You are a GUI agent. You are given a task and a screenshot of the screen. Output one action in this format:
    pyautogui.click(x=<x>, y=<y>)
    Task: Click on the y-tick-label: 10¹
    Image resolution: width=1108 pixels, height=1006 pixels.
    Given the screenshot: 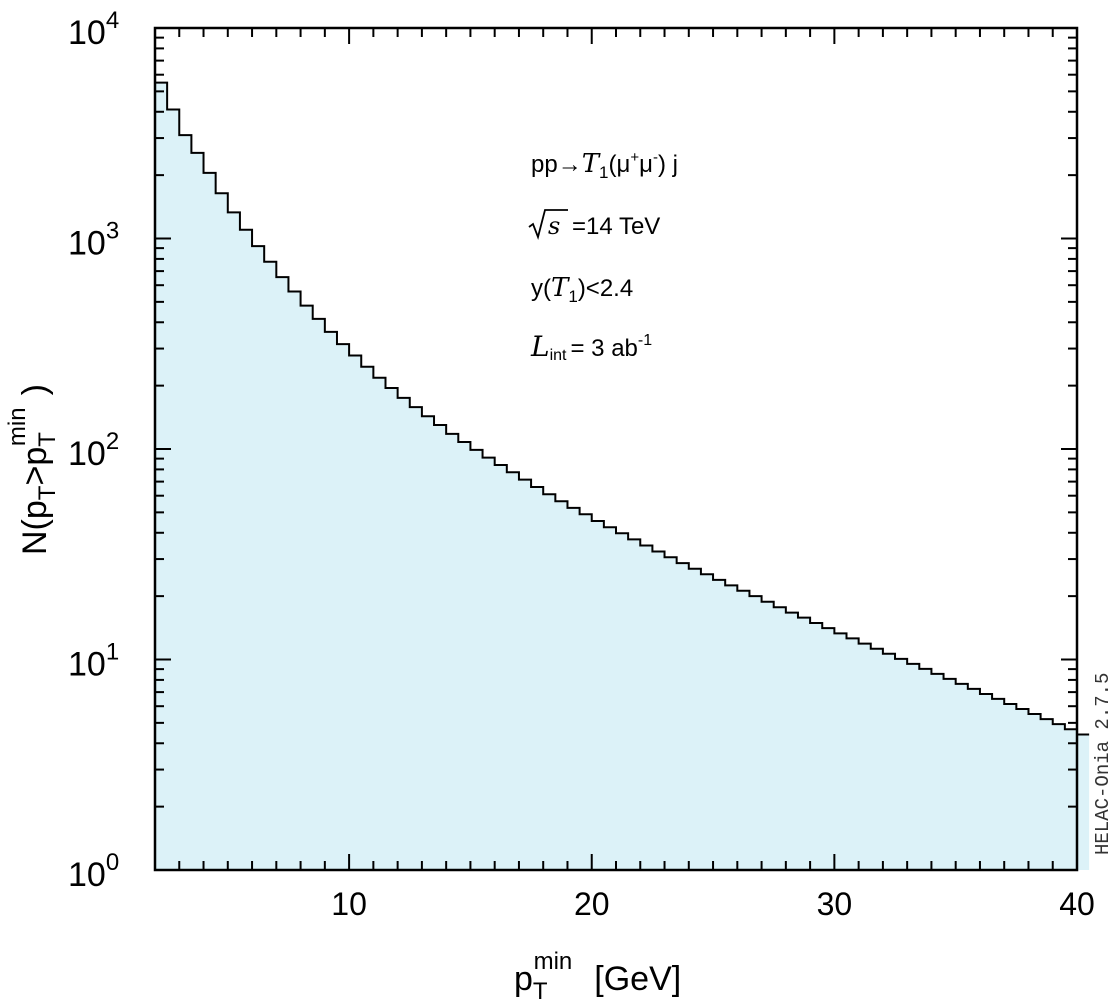 What is the action you would take?
    pyautogui.click(x=93, y=661)
    